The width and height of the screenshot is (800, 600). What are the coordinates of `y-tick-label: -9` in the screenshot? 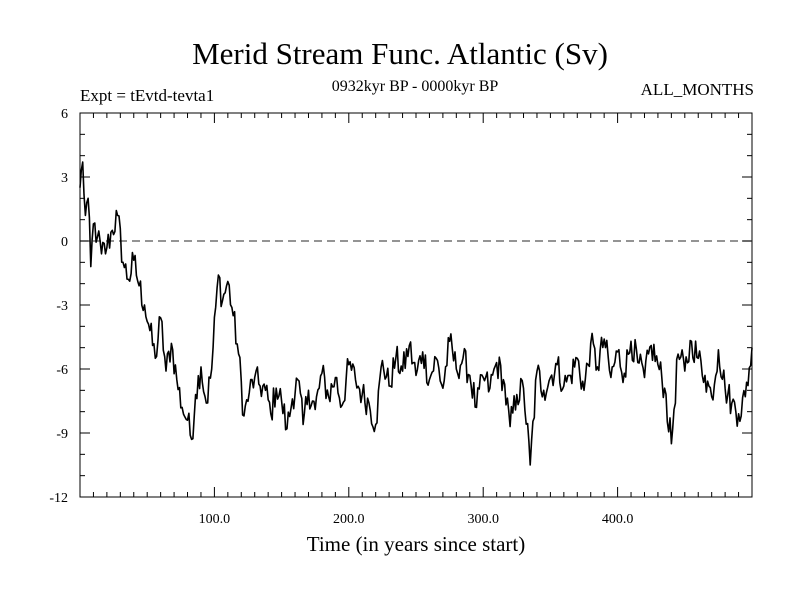 It's located at (62, 434).